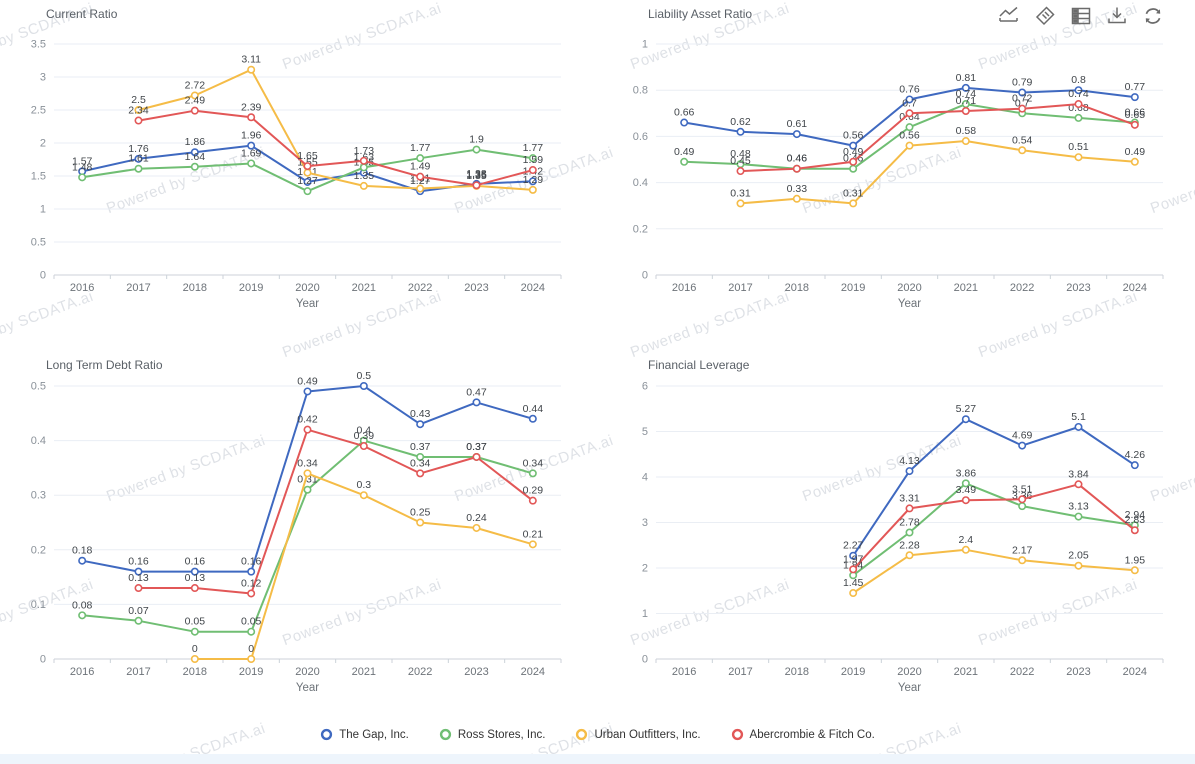  I want to click on legend-item-ross-stores-inc: Ross Stores, Inc., so click(492, 734).